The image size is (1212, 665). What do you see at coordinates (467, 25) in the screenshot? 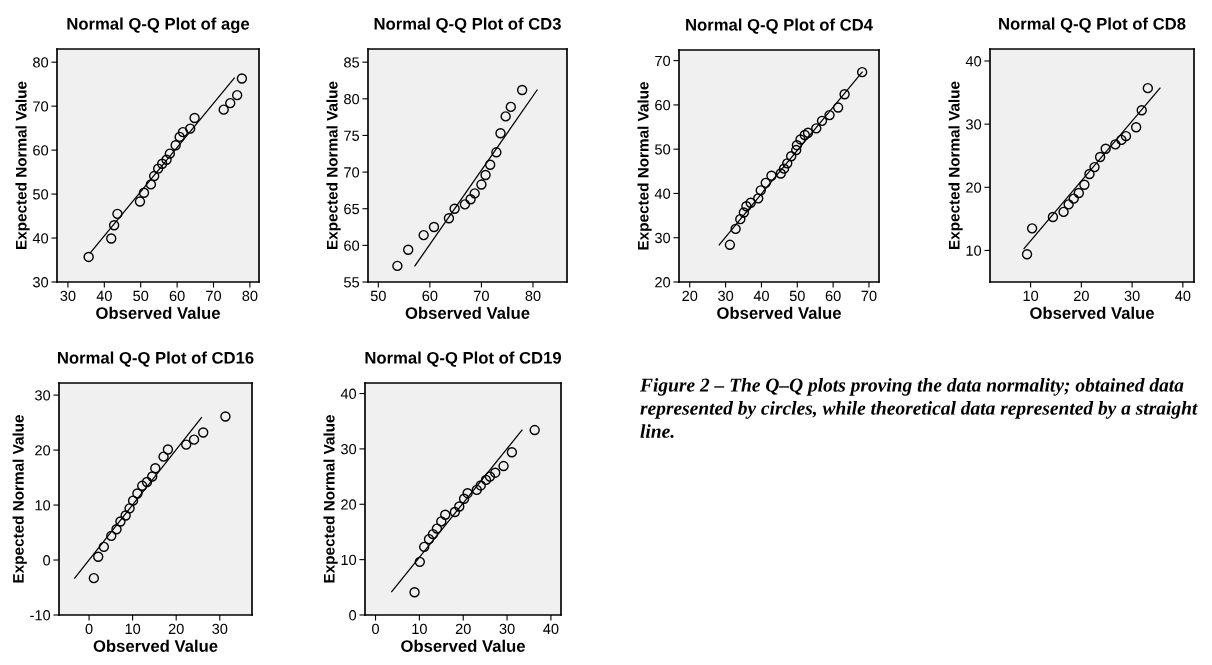
I see `chart-title: Normal Q-Q Plot of CD3` at bounding box center [467, 25].